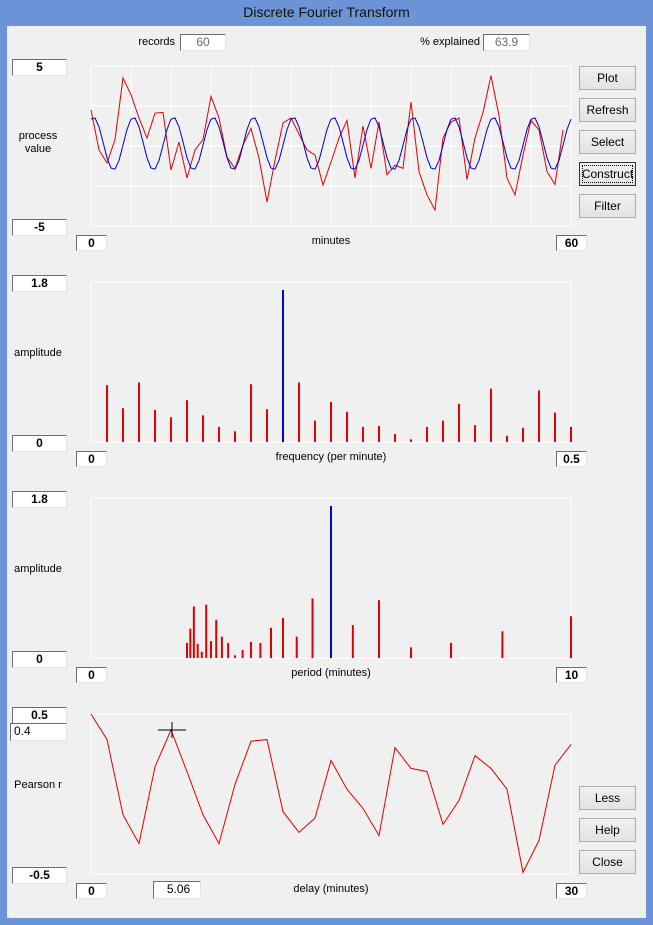 This screenshot has height=925, width=653. I want to click on records-label: records, so click(156, 42).